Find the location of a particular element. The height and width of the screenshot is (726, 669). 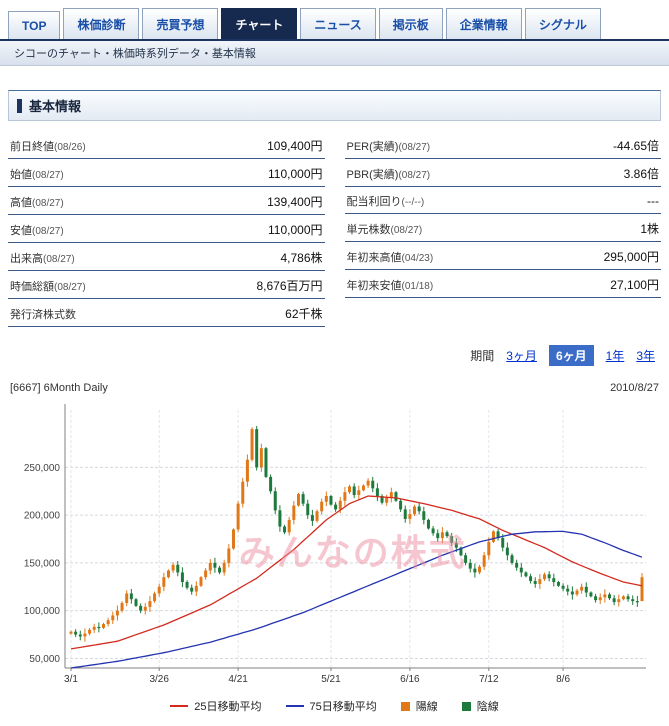

svg-text: 50,000 is located at coordinates (44, 659).